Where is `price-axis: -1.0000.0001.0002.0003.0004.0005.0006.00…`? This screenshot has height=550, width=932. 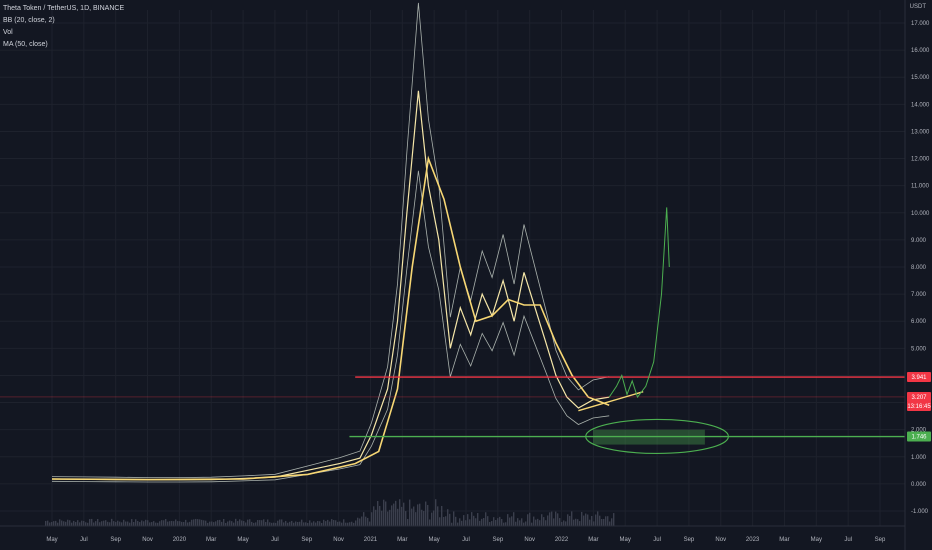
price-axis: -1.0000.0001.0002.0003.0004.0005.0006.00… is located at coordinates (917, 275).